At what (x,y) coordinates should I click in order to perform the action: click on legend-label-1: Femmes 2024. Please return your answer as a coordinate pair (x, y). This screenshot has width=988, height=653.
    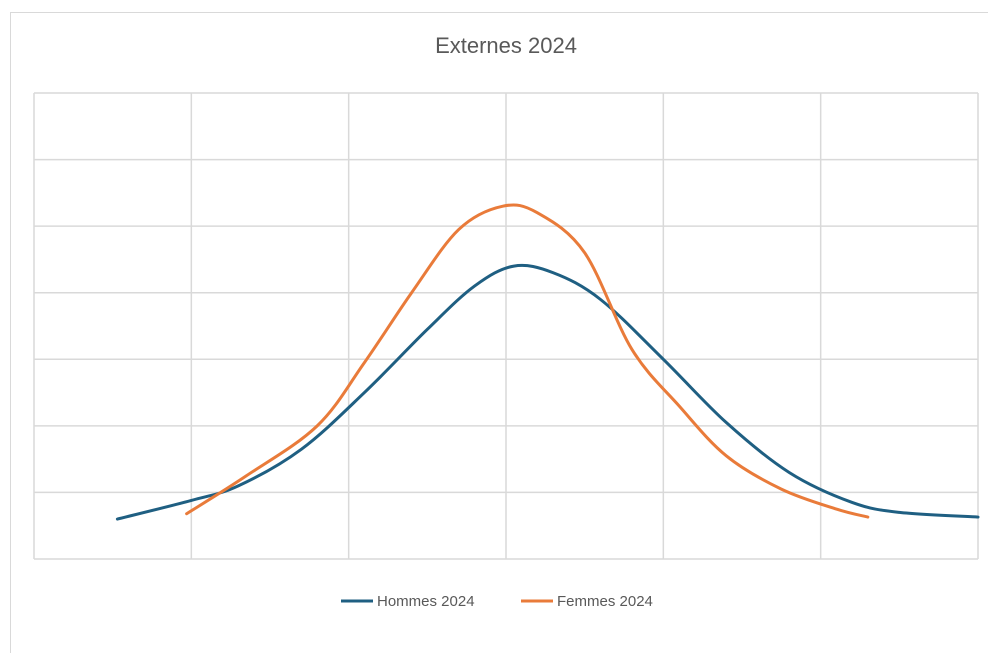
    Looking at the image, I should click on (605, 601).